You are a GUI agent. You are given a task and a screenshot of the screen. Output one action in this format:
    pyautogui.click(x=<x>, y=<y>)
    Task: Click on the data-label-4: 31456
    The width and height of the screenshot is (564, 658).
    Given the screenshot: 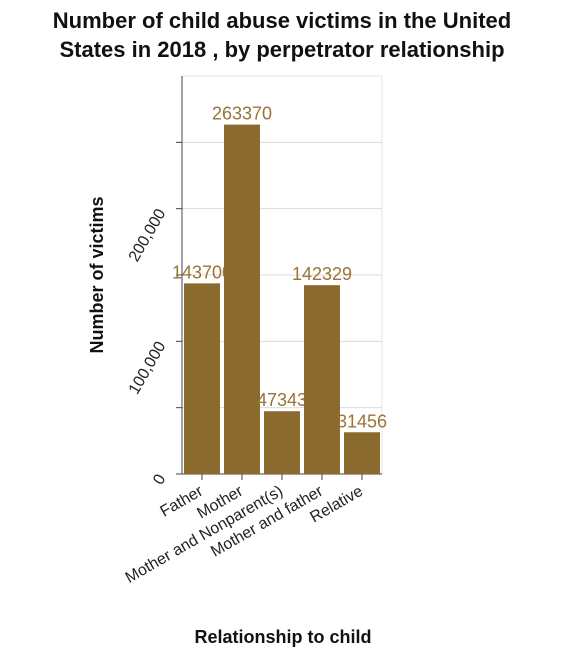 What is the action you would take?
    pyautogui.click(x=362, y=421)
    